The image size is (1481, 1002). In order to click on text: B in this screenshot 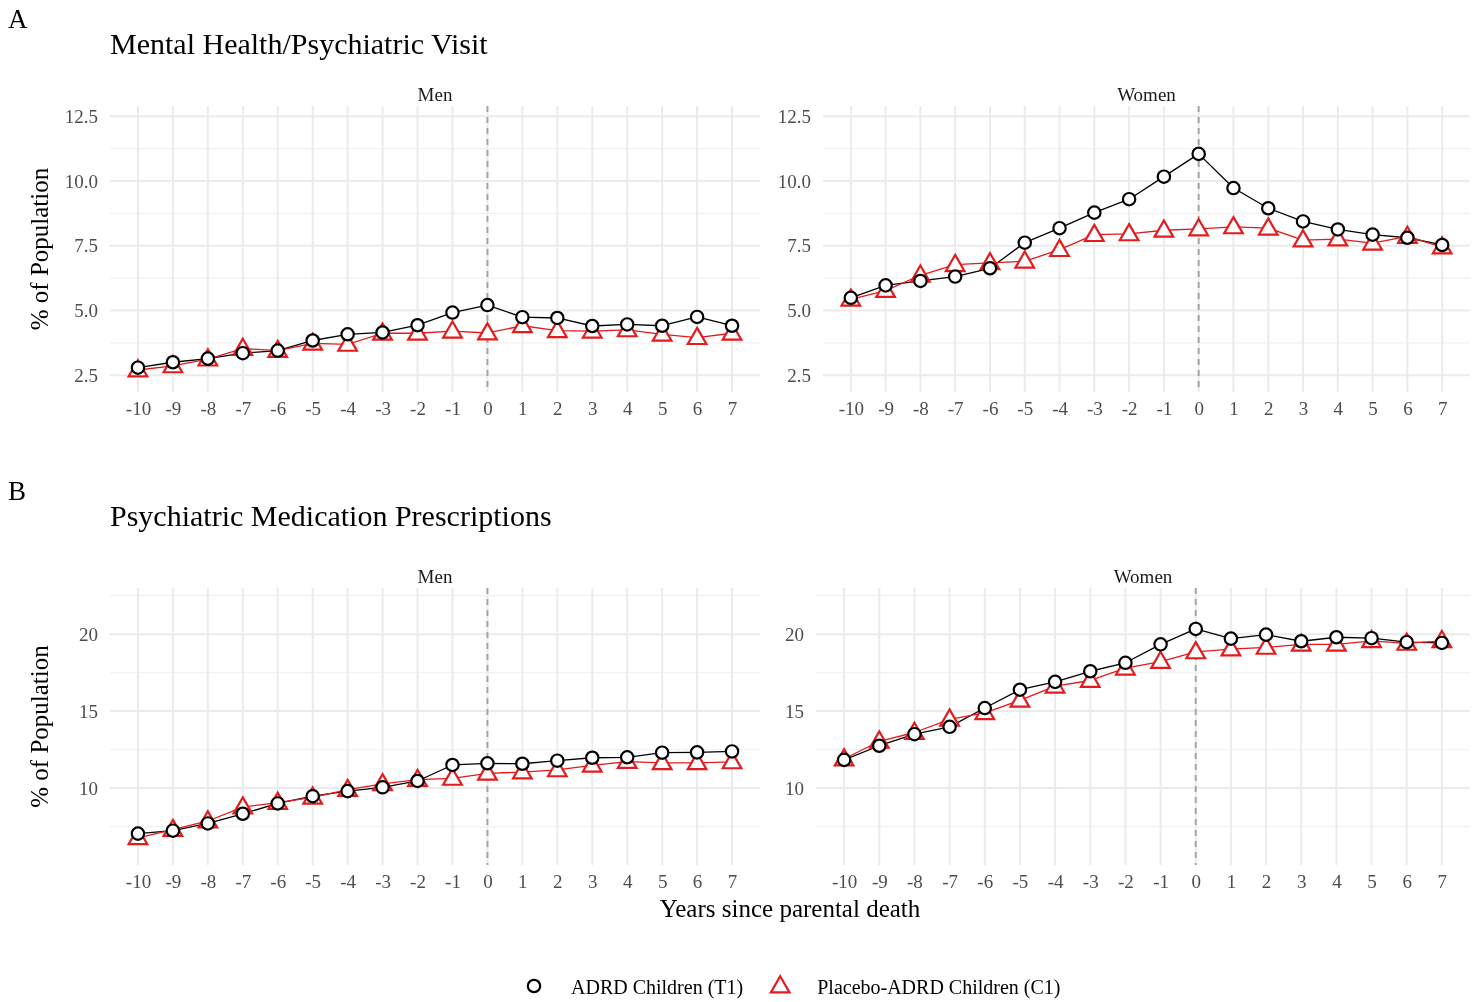, I will do `click(17, 491)`.